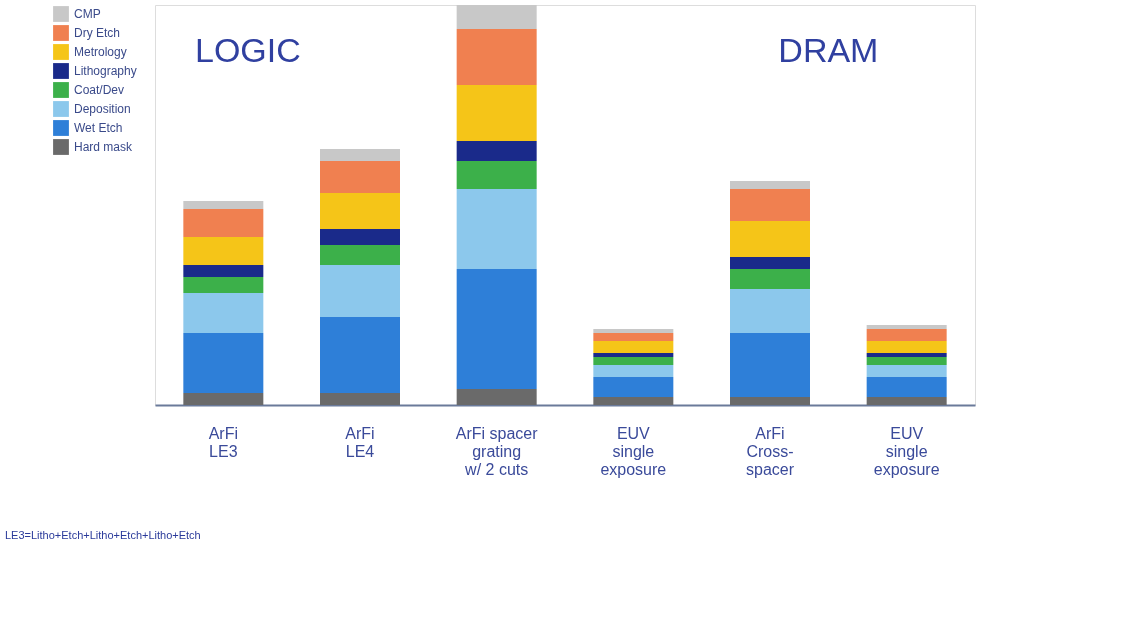 This screenshot has height=634, width=1140. I want to click on legend-label: Wet Etch, so click(98, 128).